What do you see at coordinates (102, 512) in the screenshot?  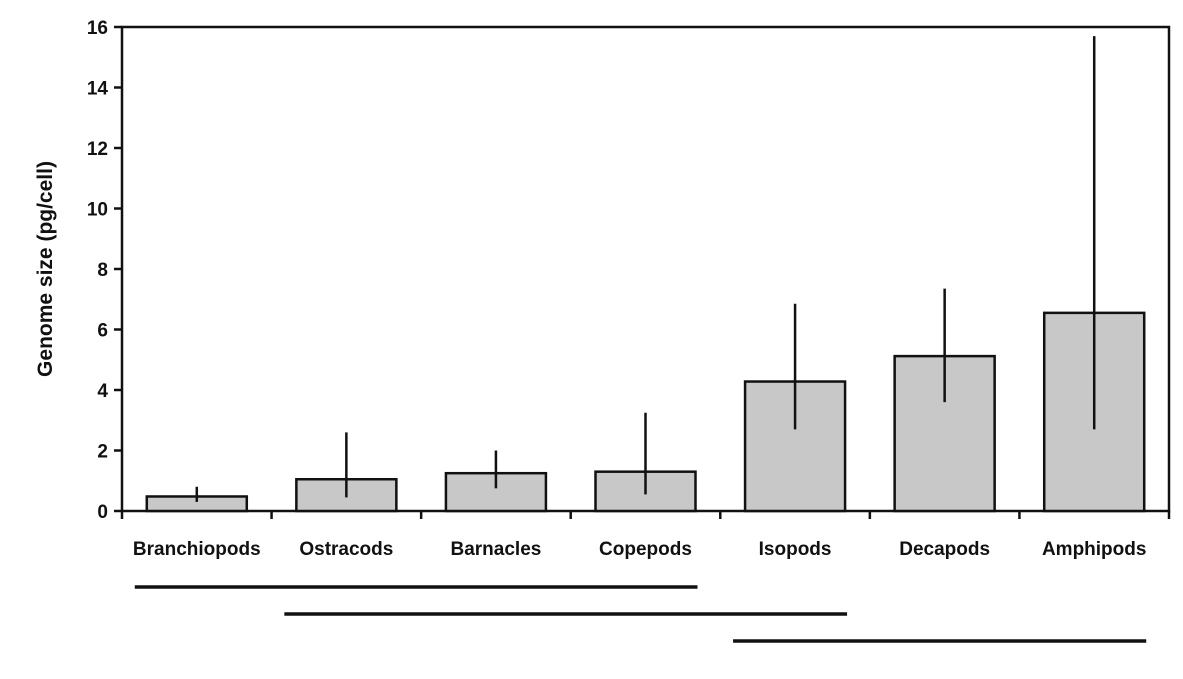 I see `y-tick-label: 0` at bounding box center [102, 512].